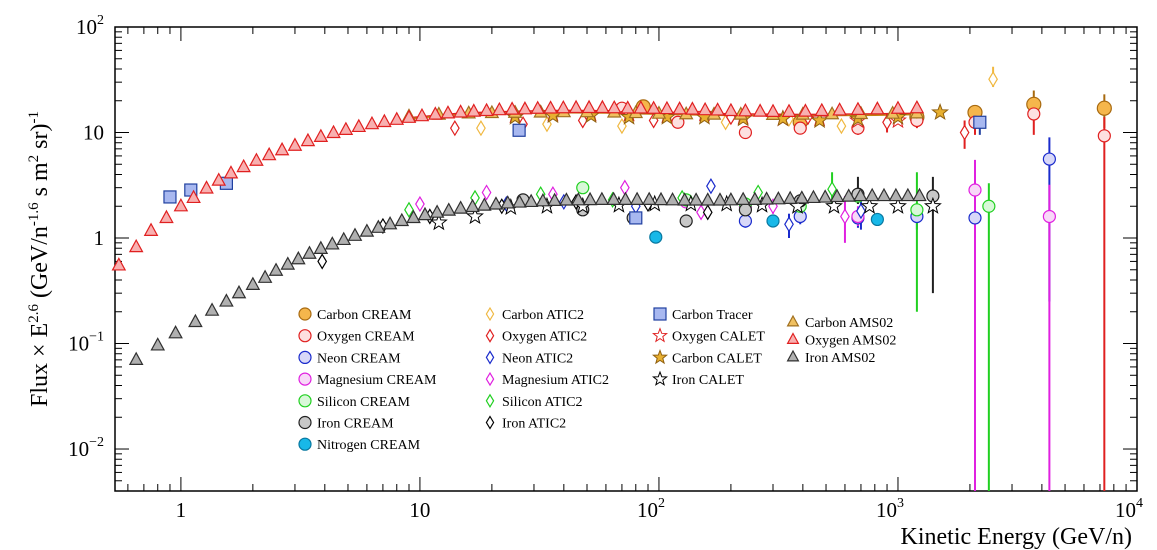 The width and height of the screenshot is (1157, 550). I want to click on carbon-calet-point, so click(819, 120).